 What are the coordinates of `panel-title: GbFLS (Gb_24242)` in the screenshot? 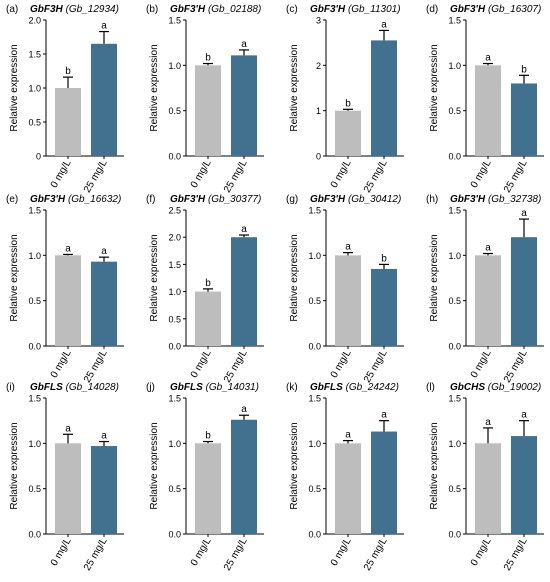 It's located at (354, 387).